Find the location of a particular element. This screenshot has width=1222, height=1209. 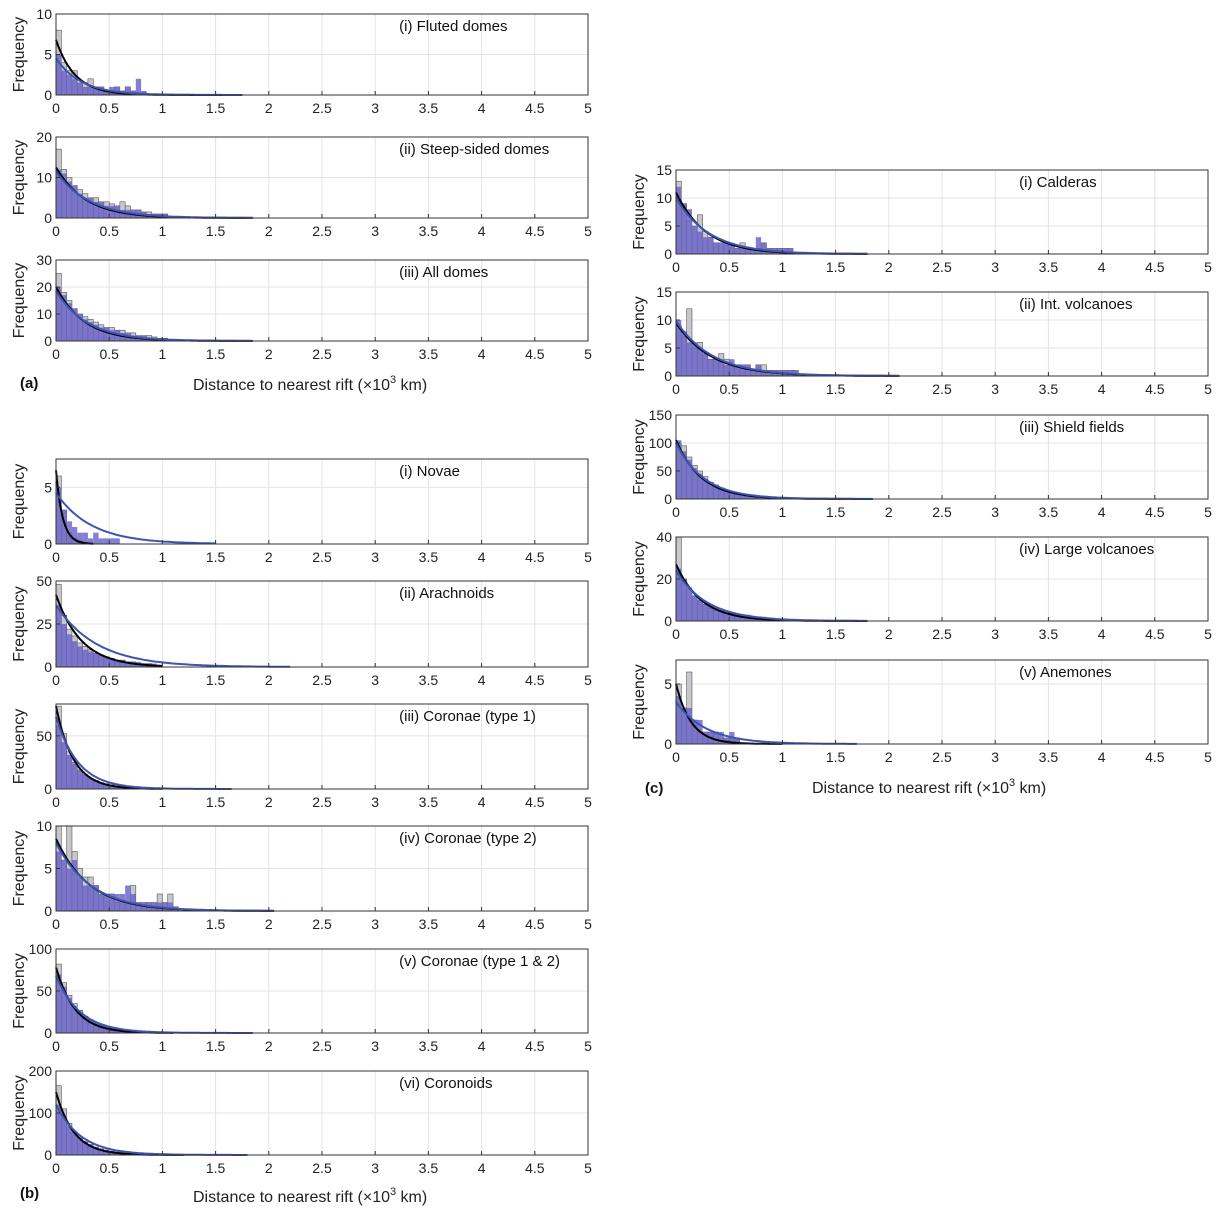

panel-title: (i) Novae is located at coordinates (429, 471).